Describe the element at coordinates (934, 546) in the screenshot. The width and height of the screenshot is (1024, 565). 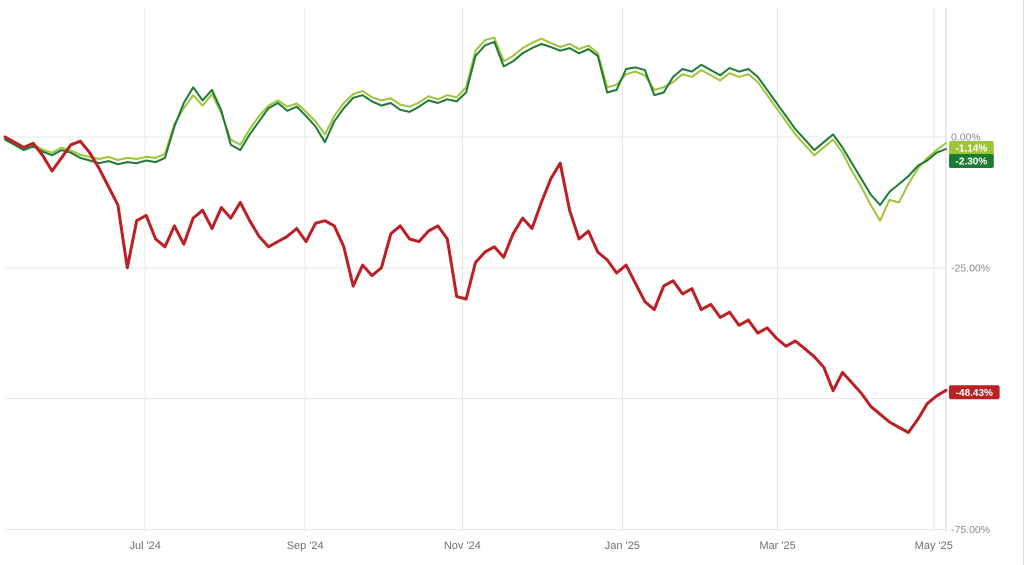
I see `x-axis-tick-label: May '25` at that location.